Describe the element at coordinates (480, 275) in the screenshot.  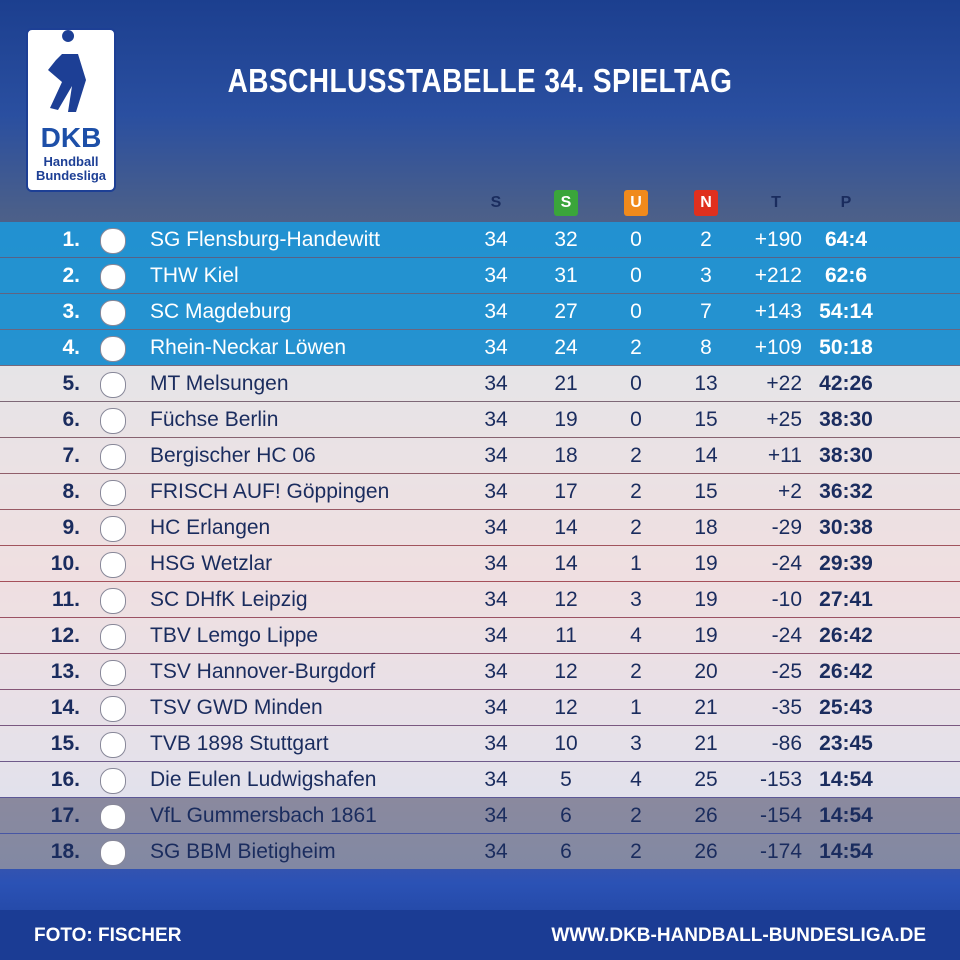
I see `table-row: 2. THW Kiel 34 31 0 3 +212 62:6` at that location.